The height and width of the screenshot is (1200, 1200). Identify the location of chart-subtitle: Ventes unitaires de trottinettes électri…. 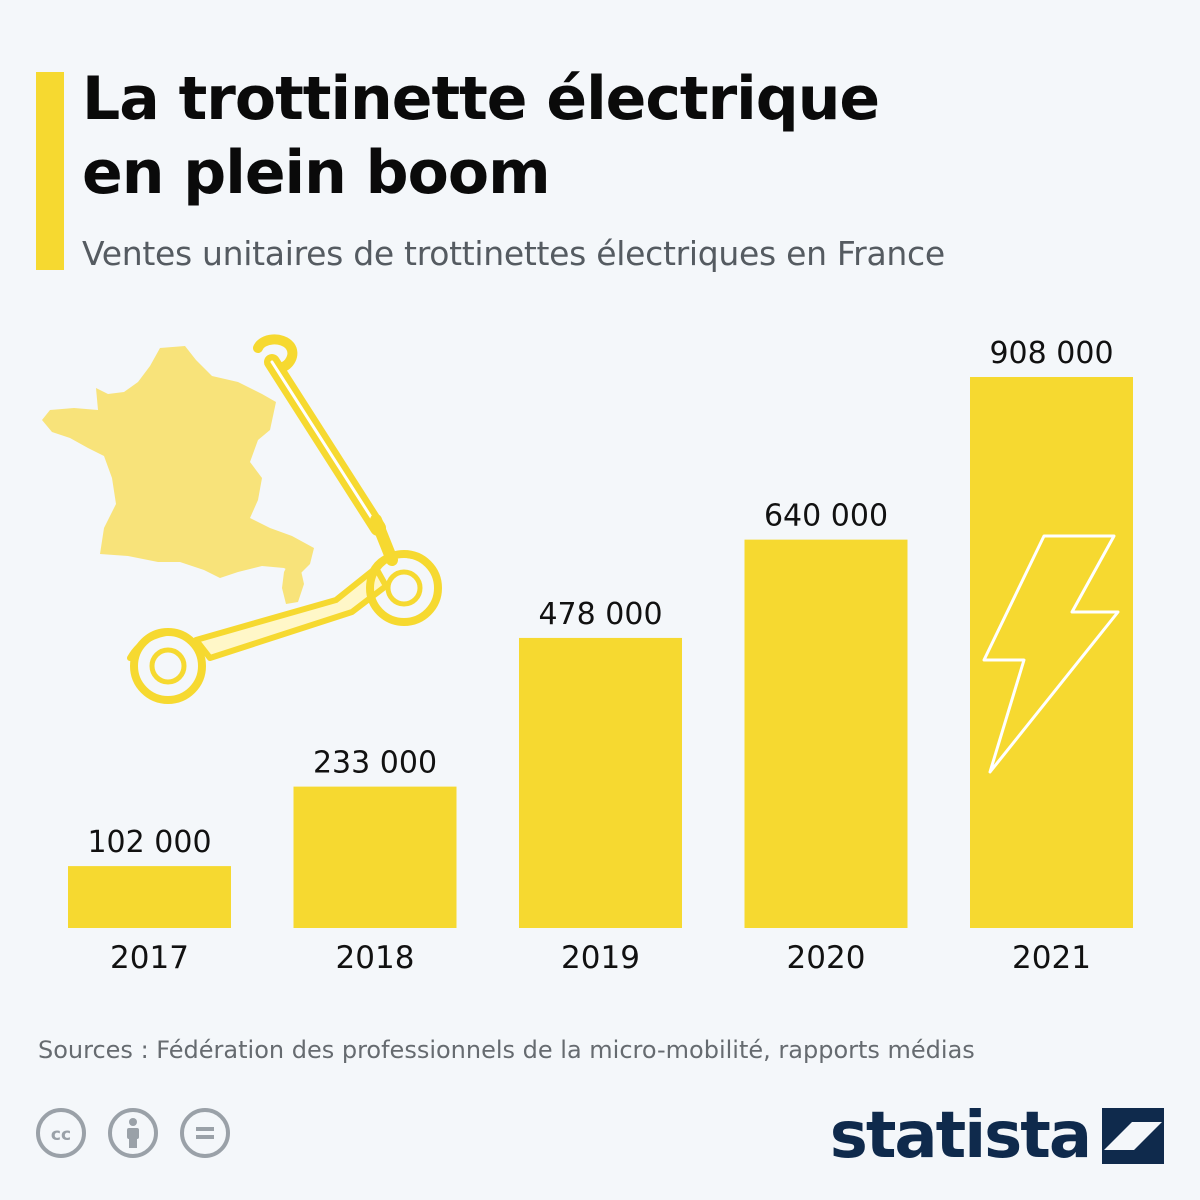
(513, 253).